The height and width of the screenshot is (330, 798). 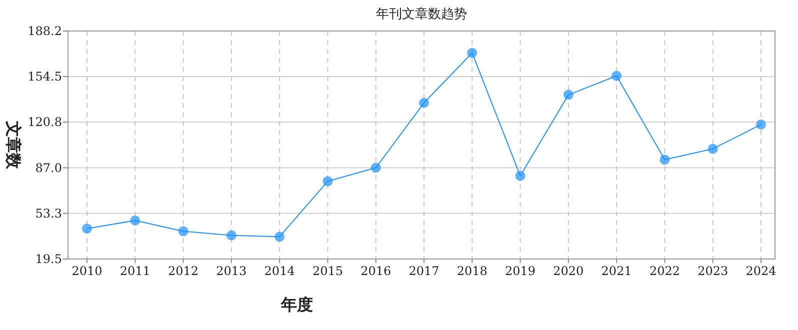 What do you see at coordinates (761, 271) in the screenshot?
I see `x-tick-label: 2024` at bounding box center [761, 271].